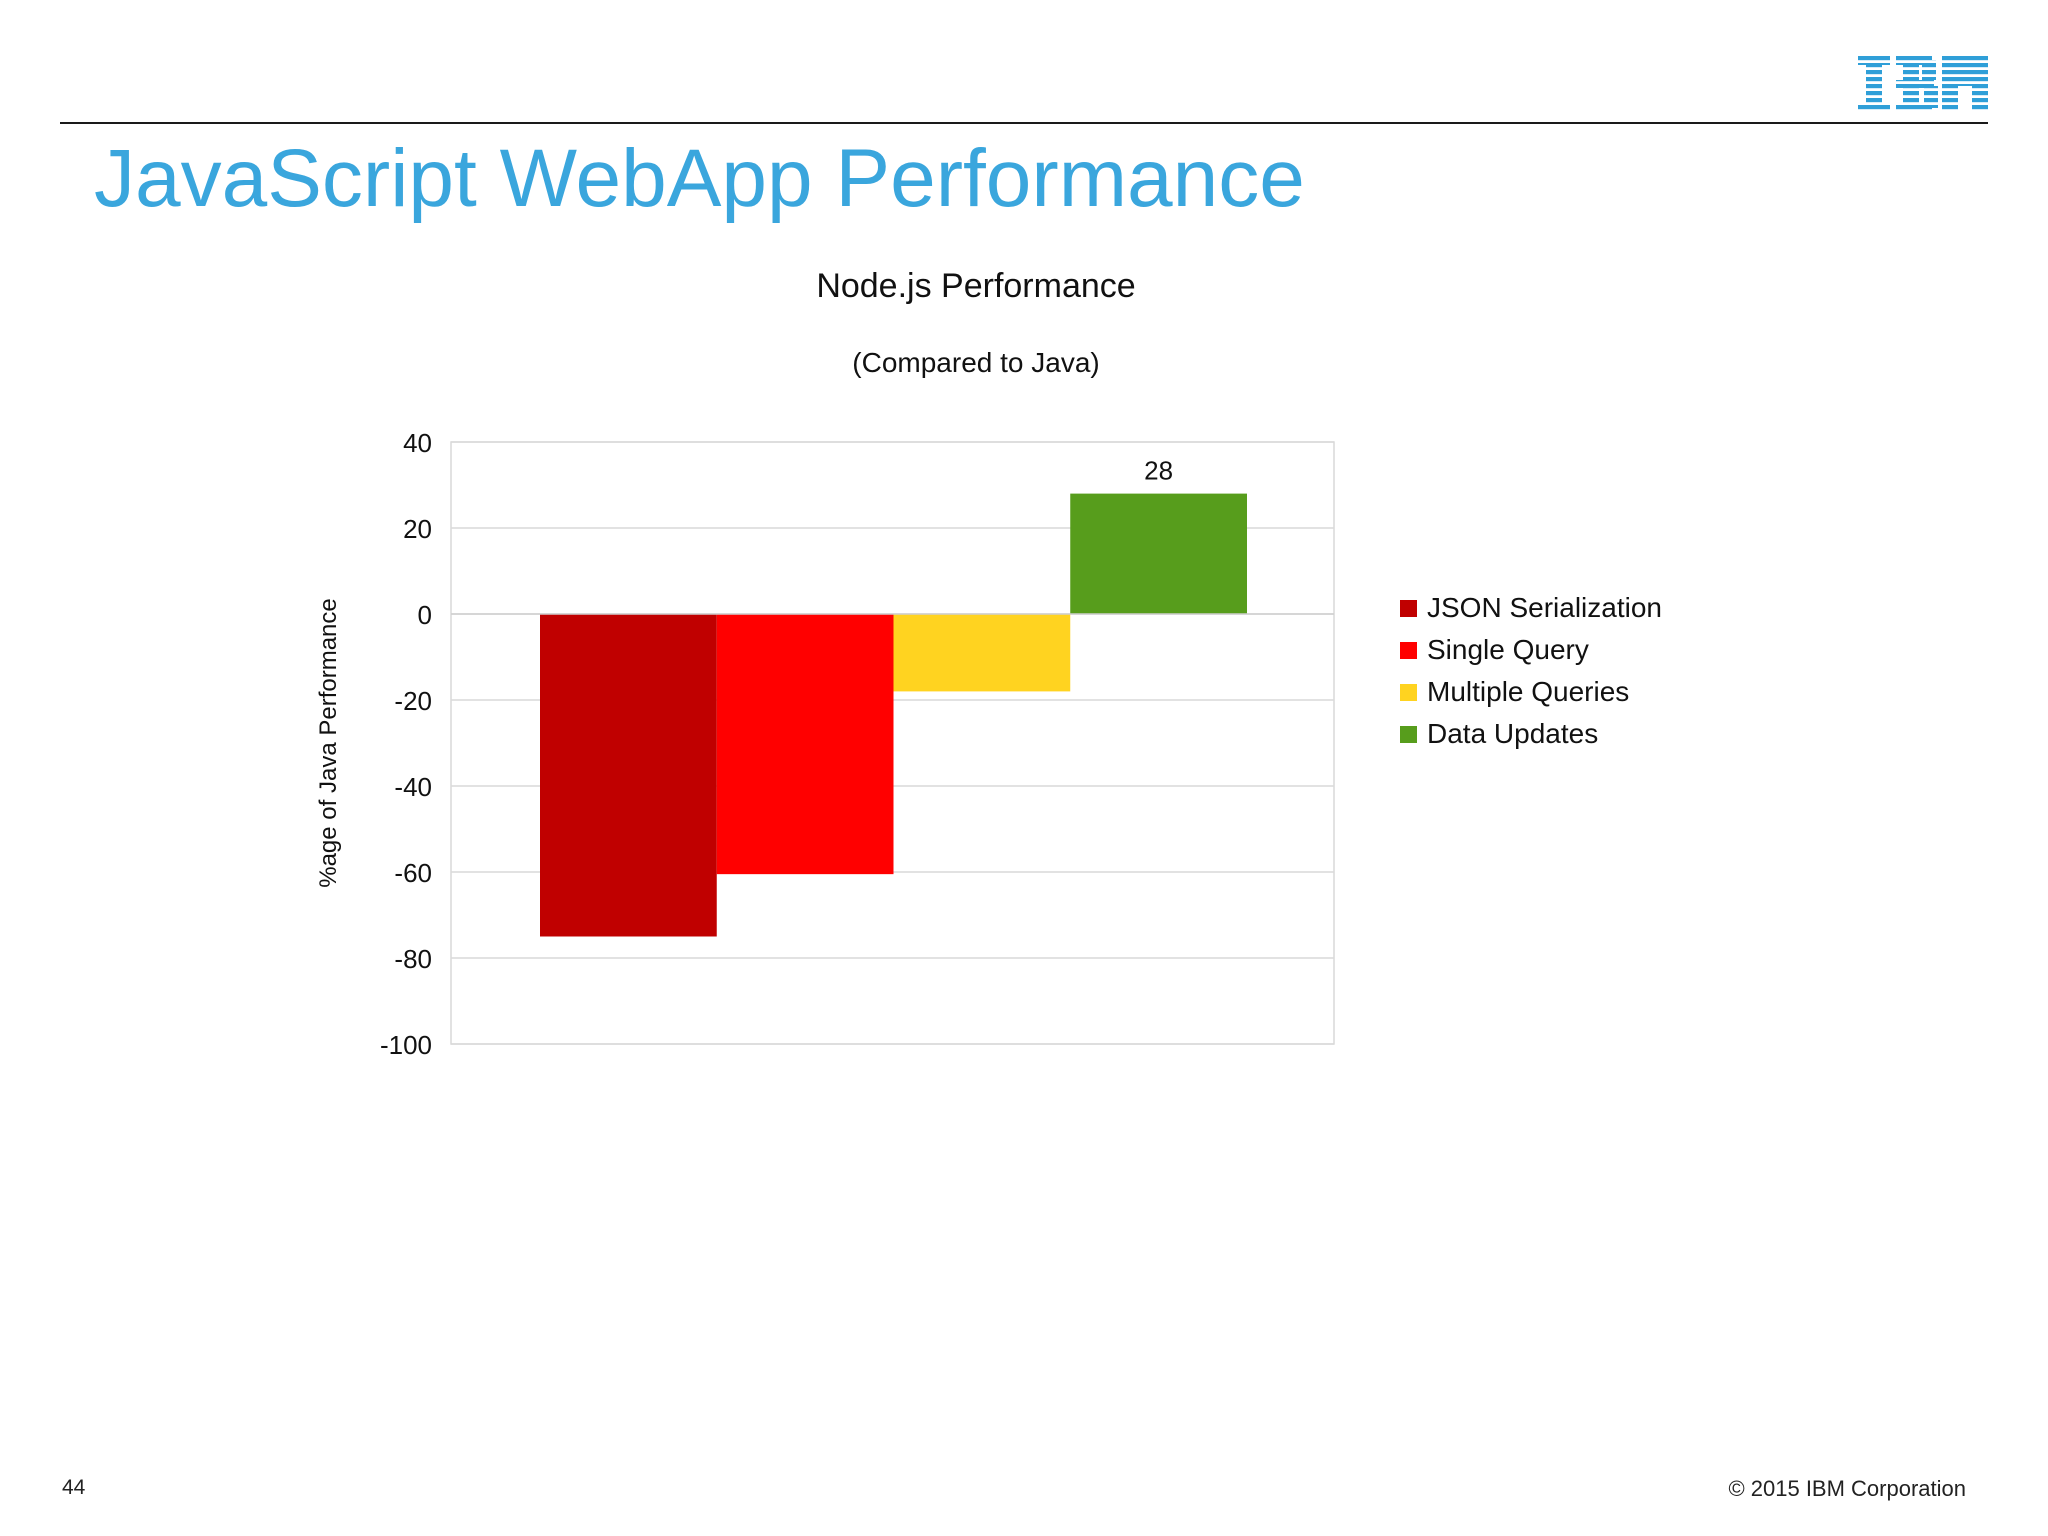  What do you see at coordinates (425, 615) in the screenshot?
I see `y-tick-label: 0` at bounding box center [425, 615].